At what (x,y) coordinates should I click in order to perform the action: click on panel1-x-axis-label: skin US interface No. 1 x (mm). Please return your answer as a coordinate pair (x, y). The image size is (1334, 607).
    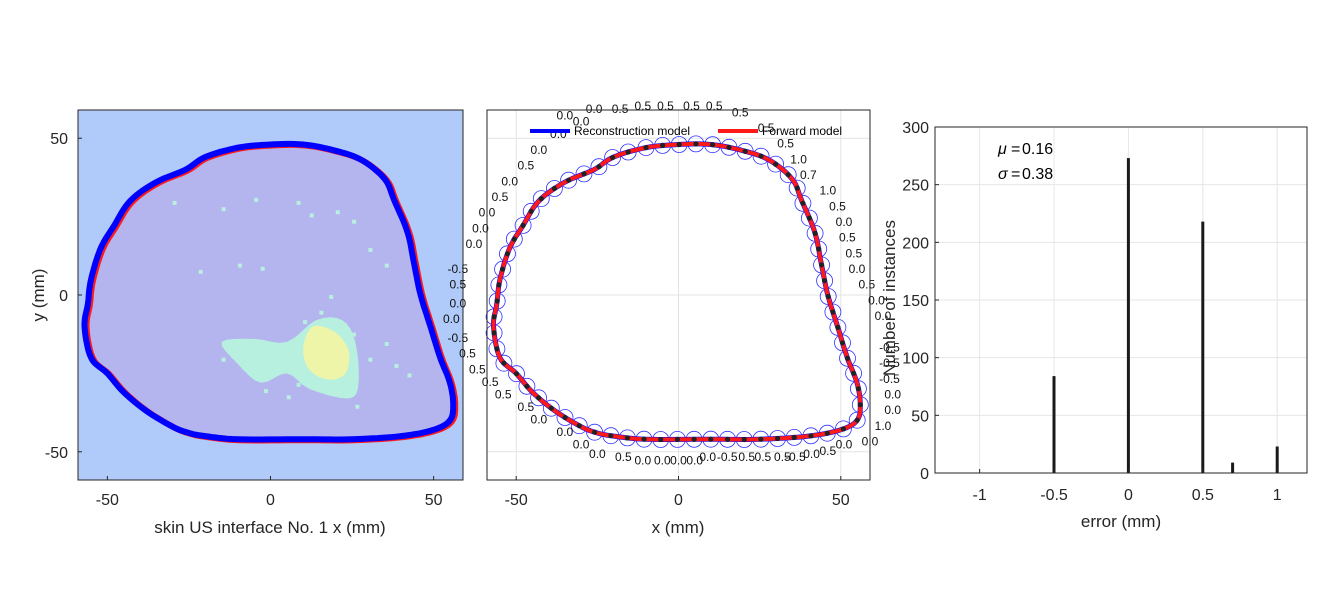
    Looking at the image, I should click on (269, 527).